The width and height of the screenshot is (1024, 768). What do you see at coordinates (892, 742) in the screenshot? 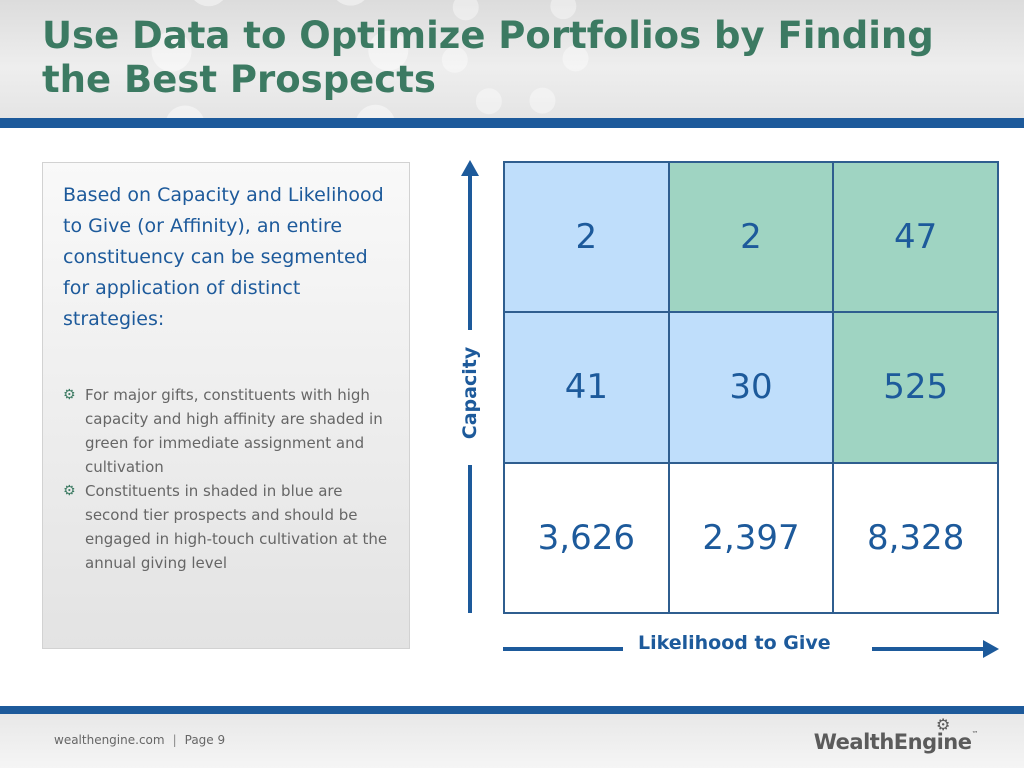
I see `logo-text: WealthEngine` at bounding box center [892, 742].